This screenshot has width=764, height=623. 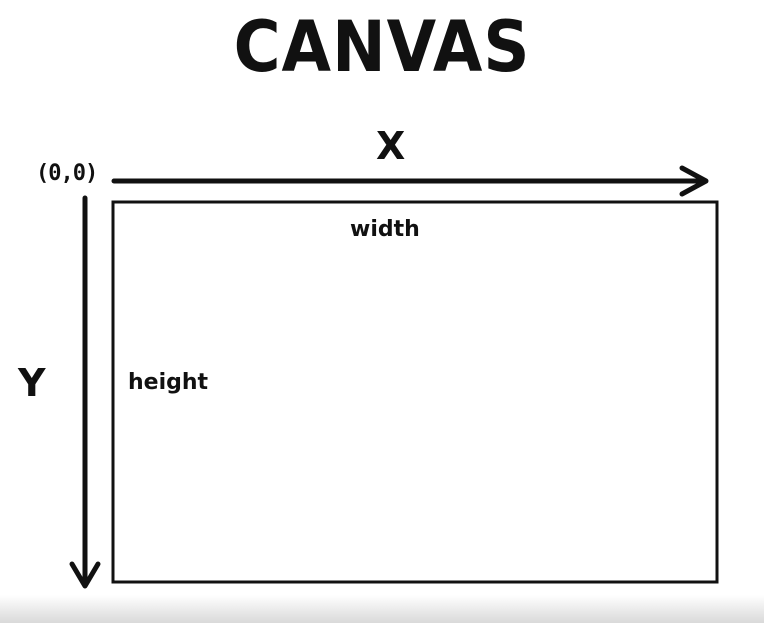 I want to click on x-axis-arrow, so click(x=410, y=181).